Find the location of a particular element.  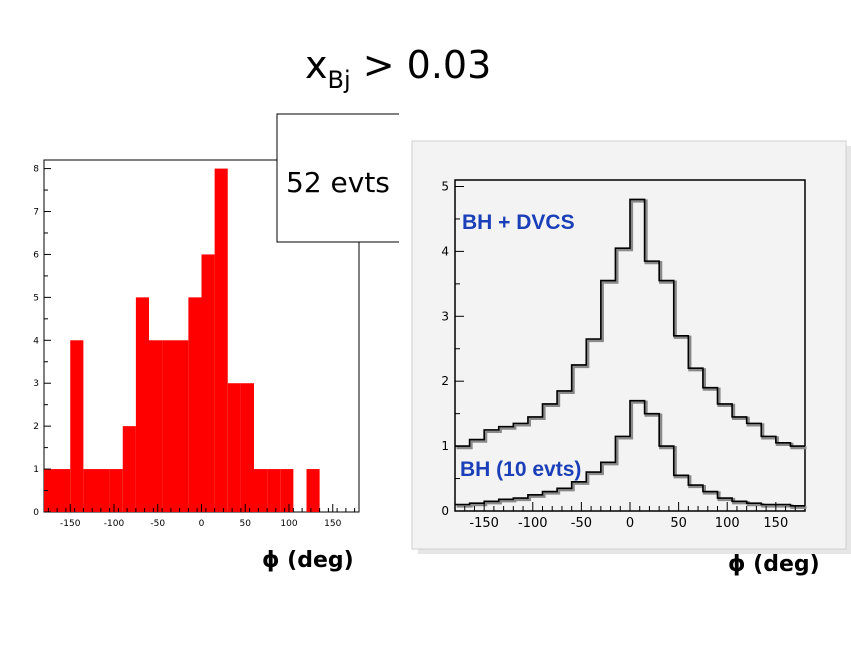

bh-curve is located at coordinates (630, 453).